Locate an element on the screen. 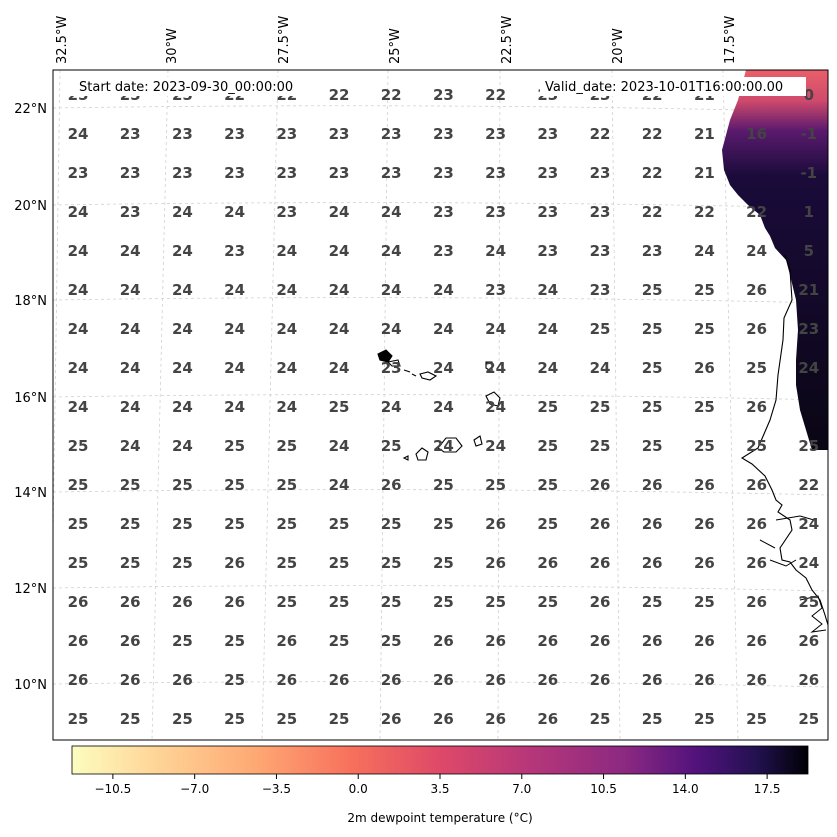 This screenshot has width=837, height=837. grid-value: 0 is located at coordinates (809, 95).